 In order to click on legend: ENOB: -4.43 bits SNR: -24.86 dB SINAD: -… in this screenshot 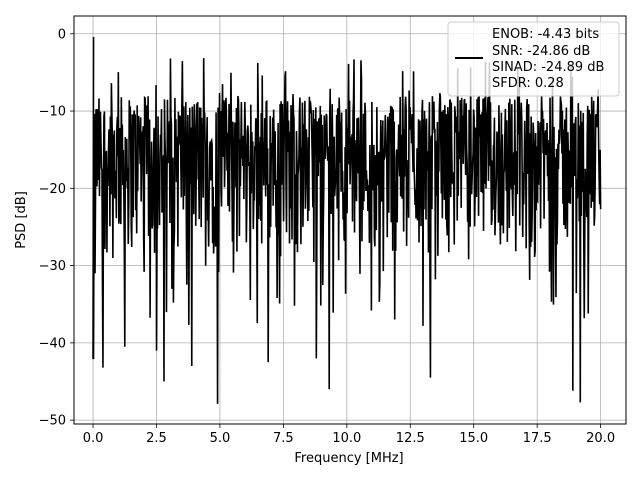, I will do `click(533, 59)`.